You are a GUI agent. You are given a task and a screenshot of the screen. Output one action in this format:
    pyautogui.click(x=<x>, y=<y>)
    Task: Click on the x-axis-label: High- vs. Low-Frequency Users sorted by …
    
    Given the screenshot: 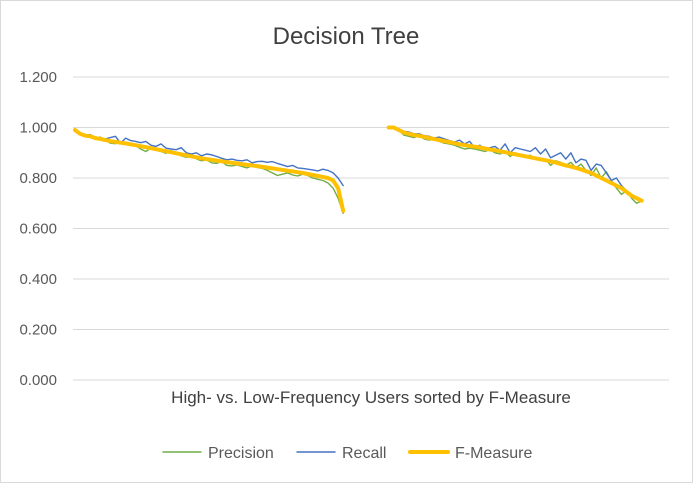 What is the action you would take?
    pyautogui.click(x=371, y=397)
    